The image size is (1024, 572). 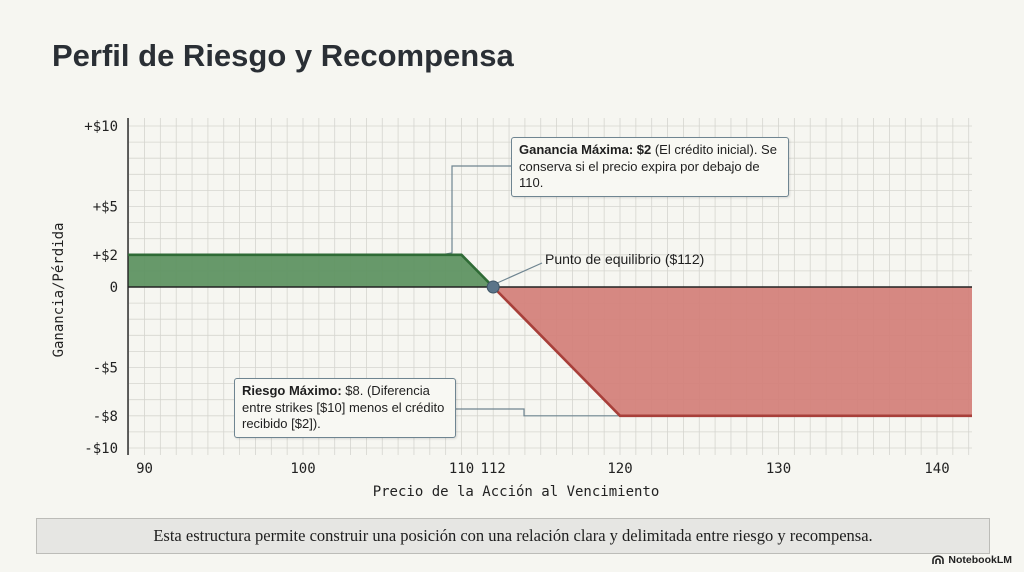 I want to click on loss-area, so click(x=732, y=351).